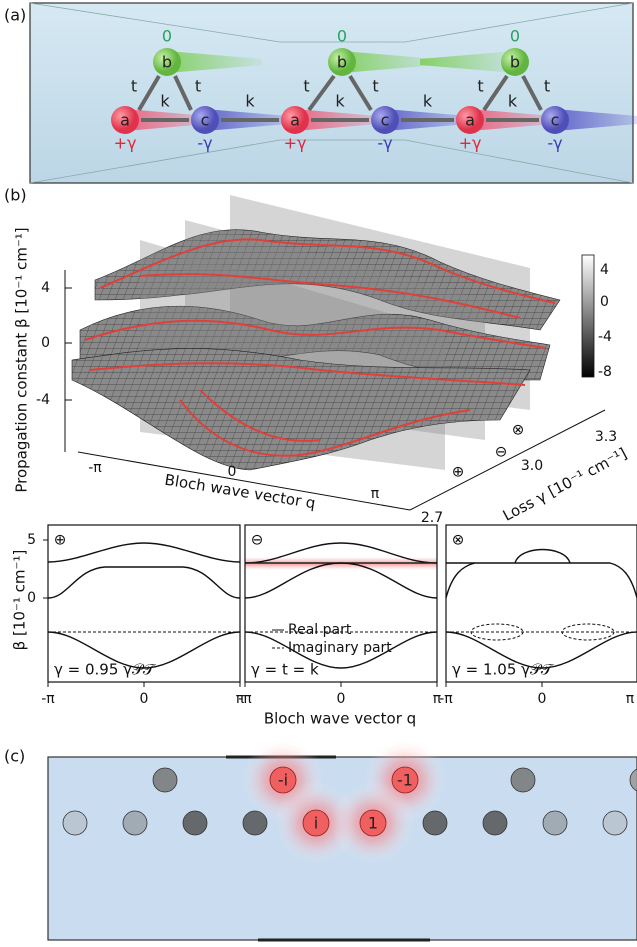 This screenshot has width=637, height=947. What do you see at coordinates (501, 452) in the screenshot?
I see `plane-symbol: ⊖` at bounding box center [501, 452].